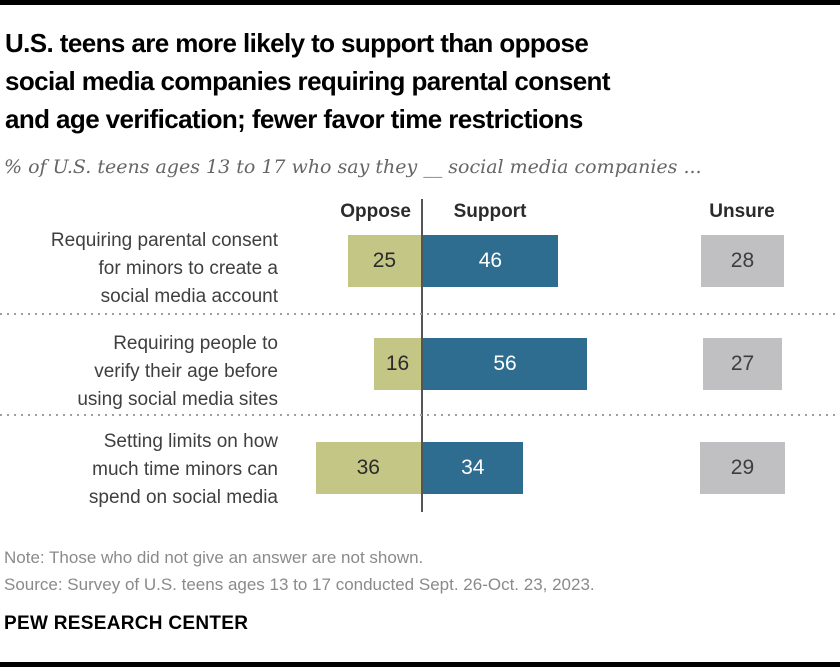 The image size is (840, 672). What do you see at coordinates (164, 240) in the screenshot?
I see `category-label-line: Requiring parental consent` at bounding box center [164, 240].